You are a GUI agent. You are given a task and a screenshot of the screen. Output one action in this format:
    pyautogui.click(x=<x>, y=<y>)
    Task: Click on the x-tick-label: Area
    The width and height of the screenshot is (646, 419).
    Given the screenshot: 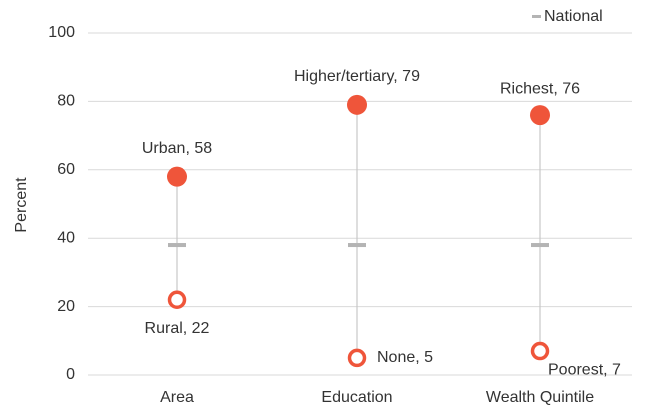 What is the action you would take?
    pyautogui.click(x=177, y=397)
    